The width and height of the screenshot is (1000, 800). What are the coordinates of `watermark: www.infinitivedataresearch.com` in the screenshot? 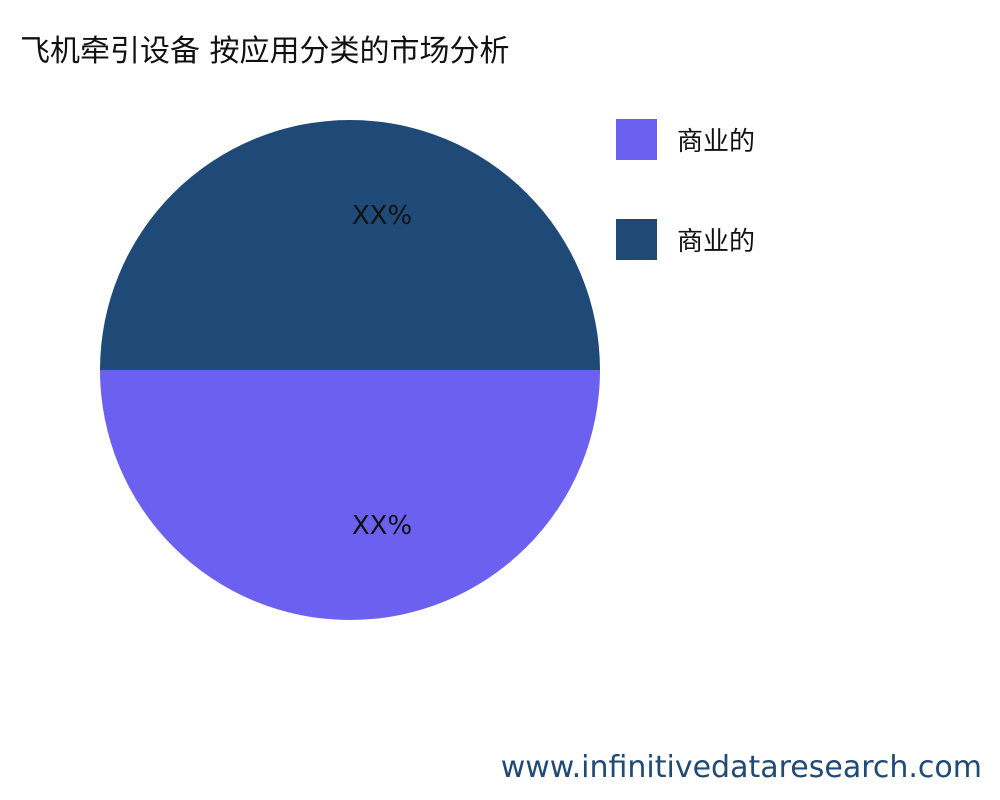 It's located at (741, 767).